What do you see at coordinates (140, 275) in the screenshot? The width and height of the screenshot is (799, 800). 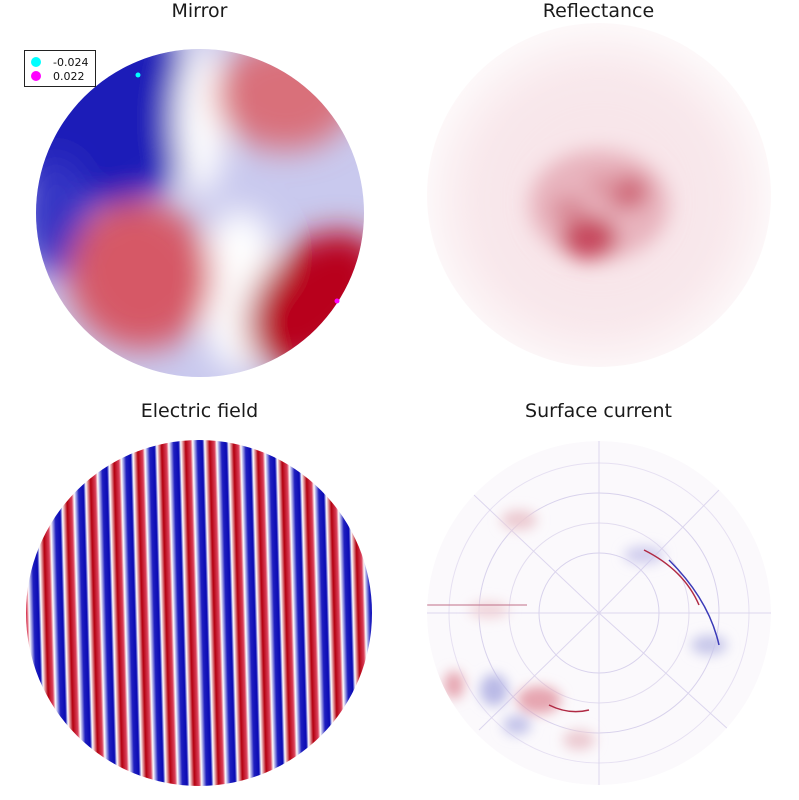 I see `mirror-red-lobe-left` at bounding box center [140, 275].